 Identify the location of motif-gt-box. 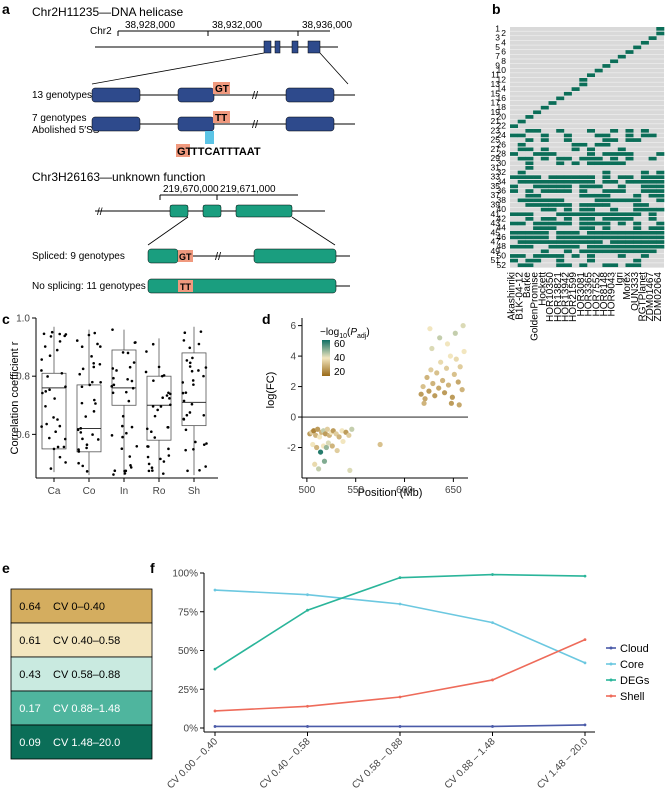
(185, 256).